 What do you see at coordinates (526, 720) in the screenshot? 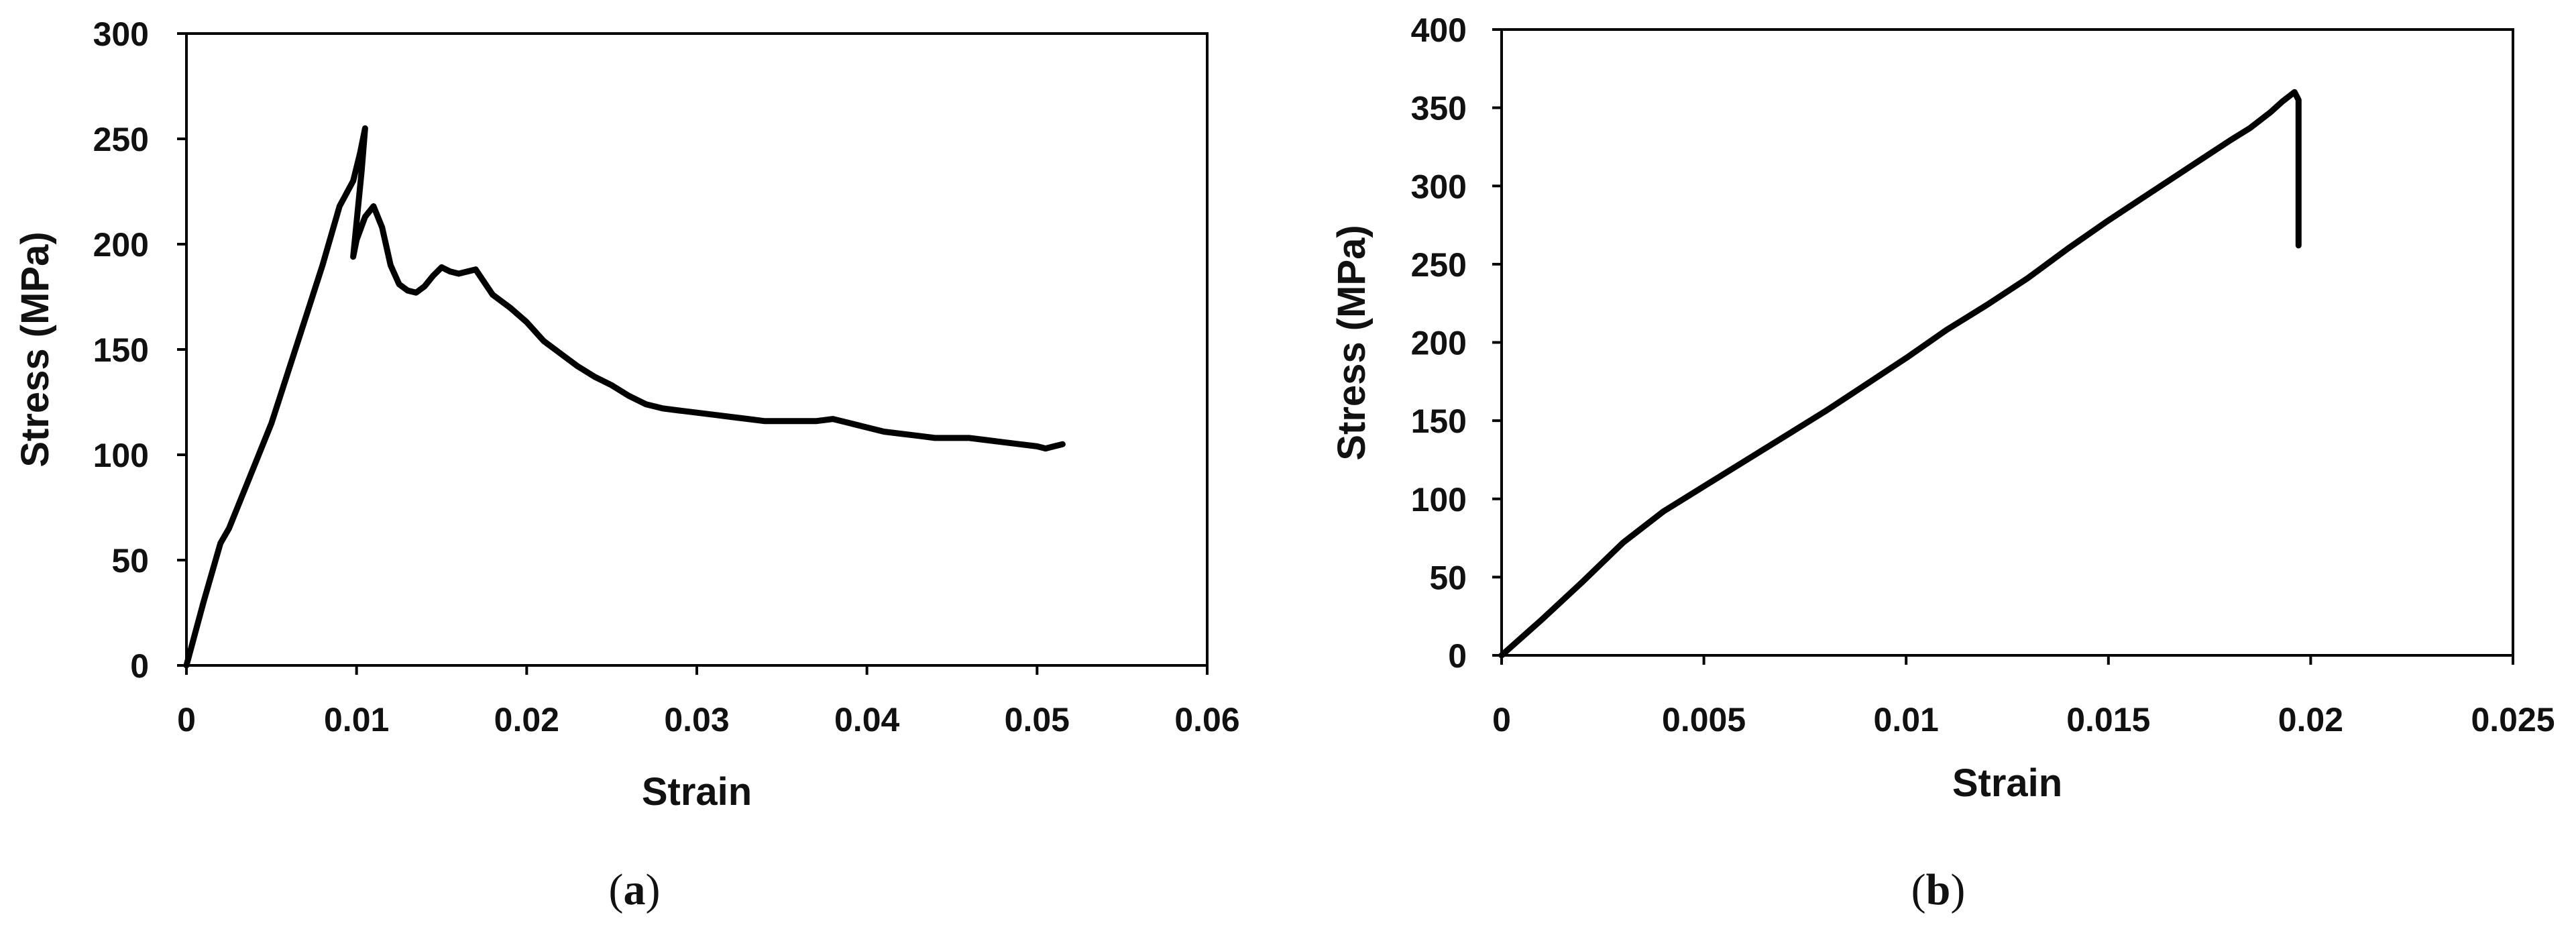
I see `x-tick-label-a: 0.02` at bounding box center [526, 720].